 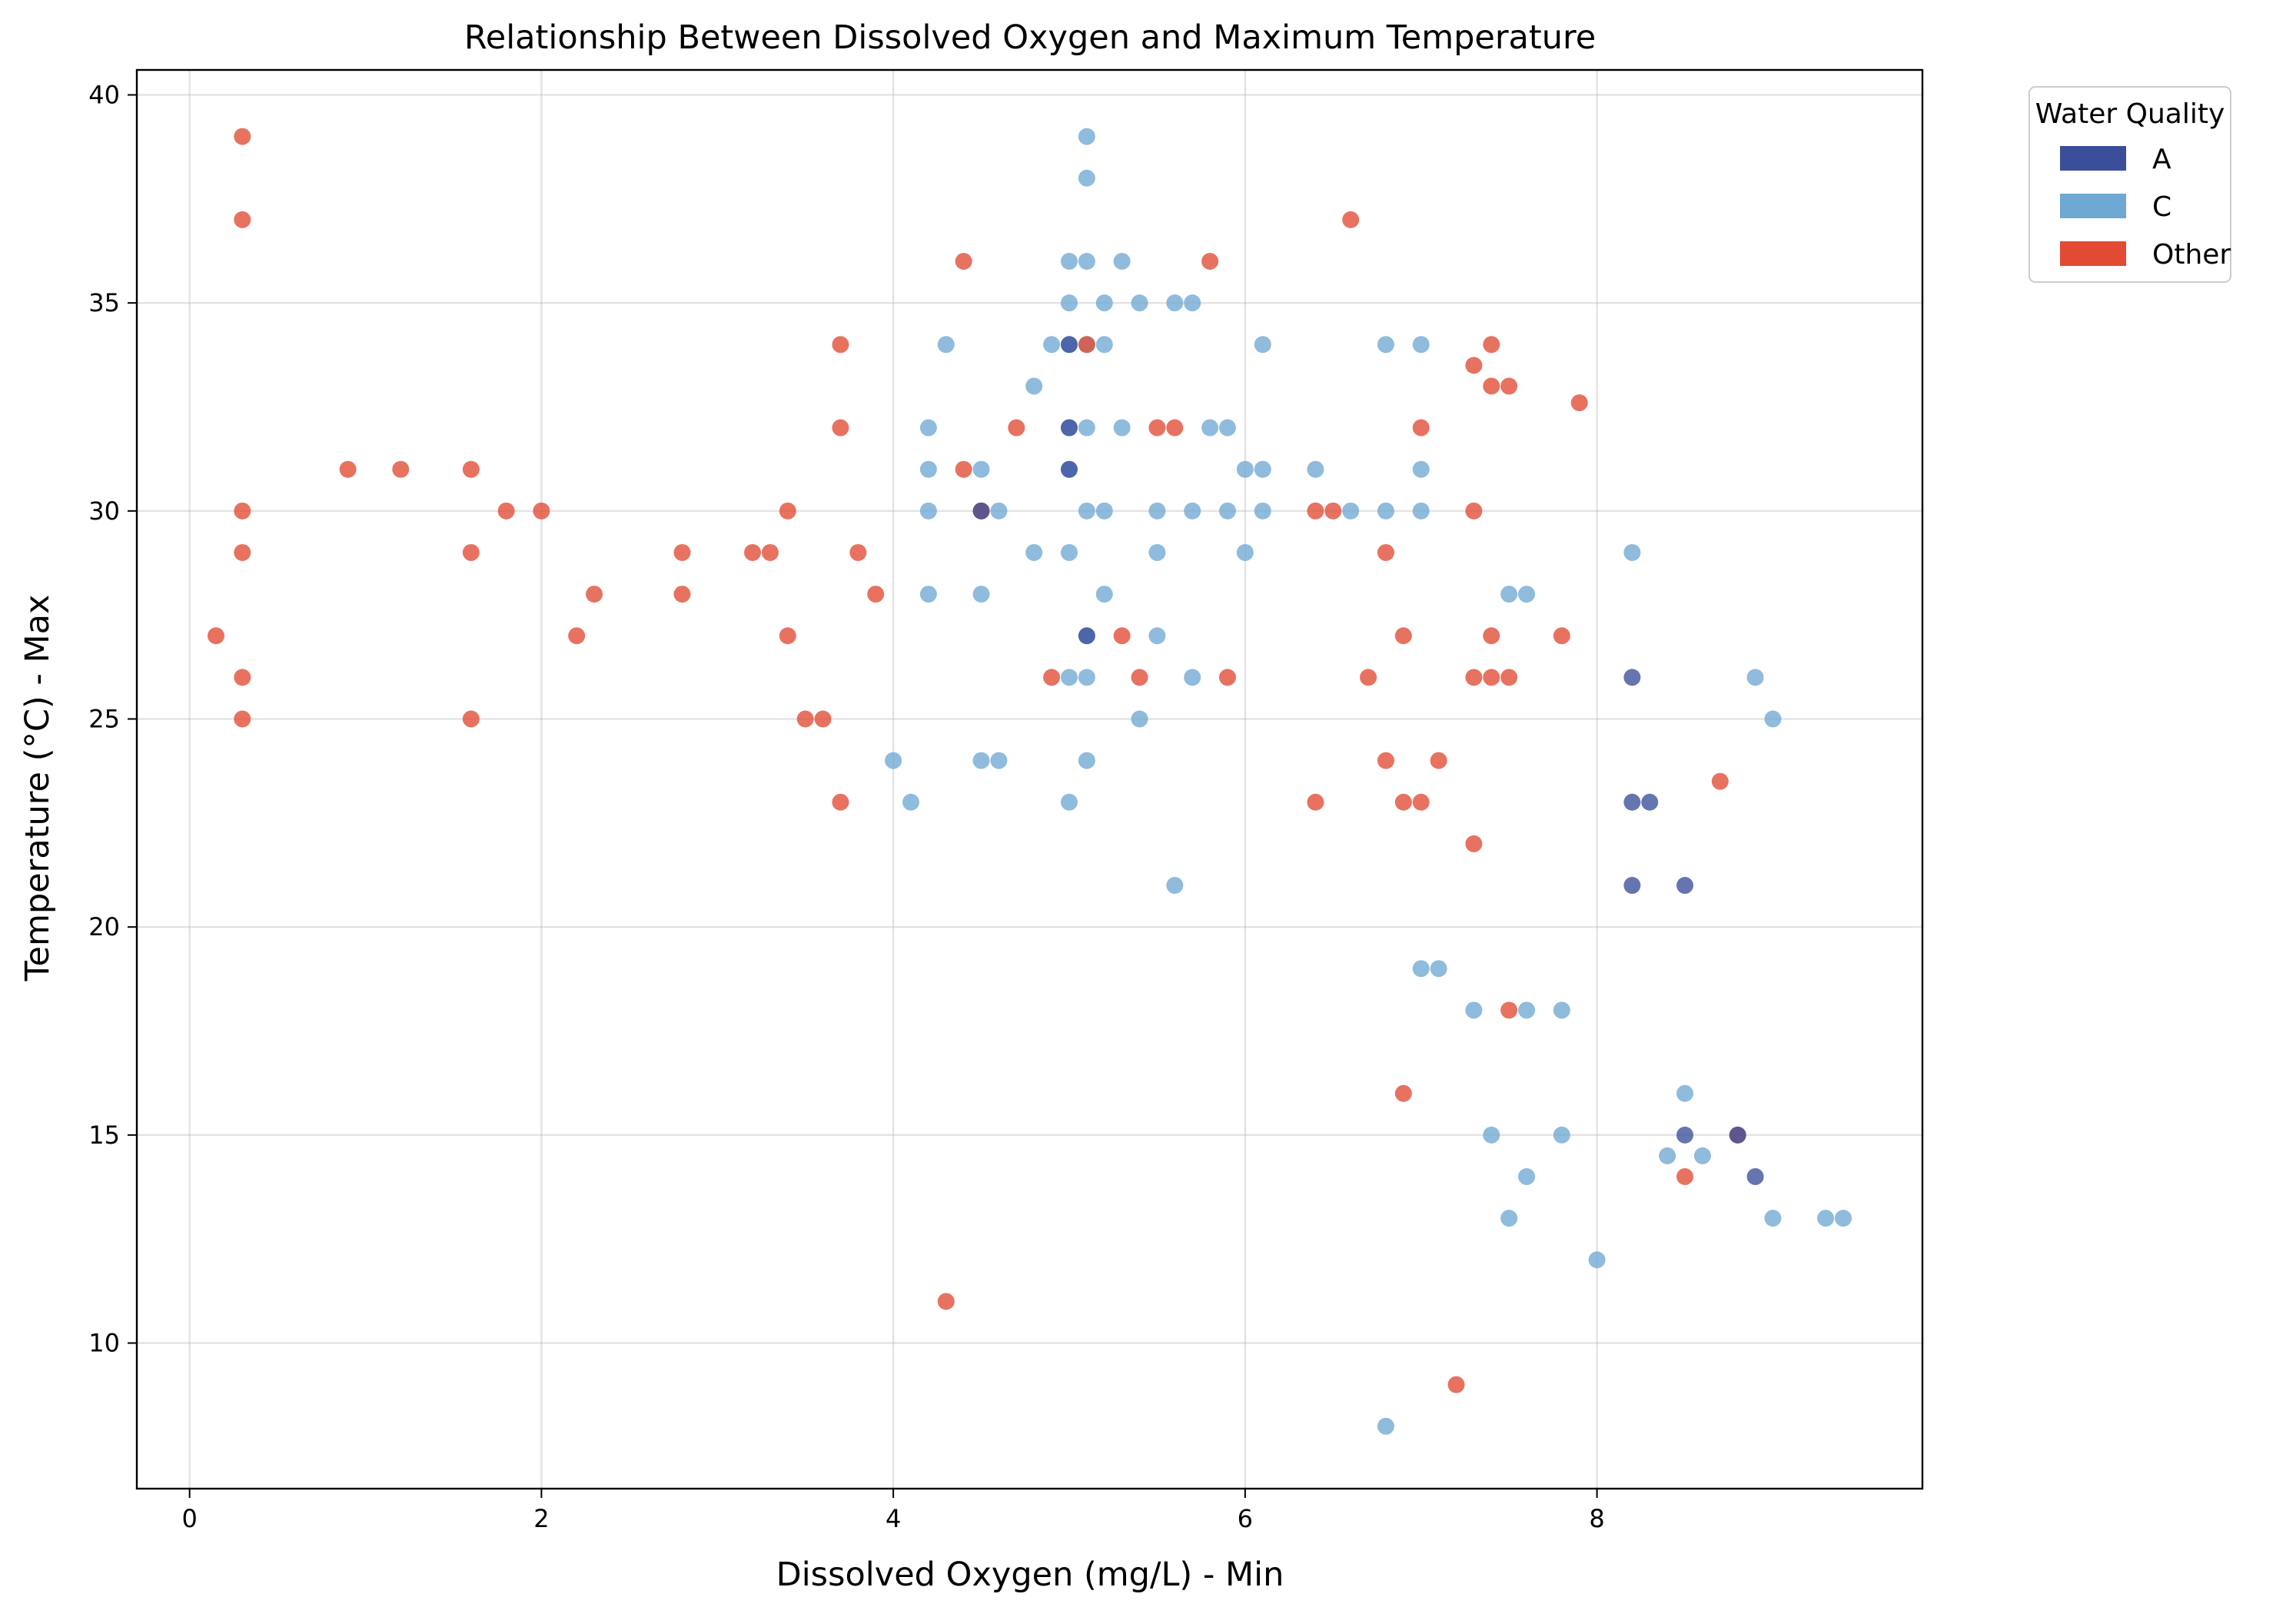 I want to click on x-tick-label: 2, so click(x=541, y=1518).